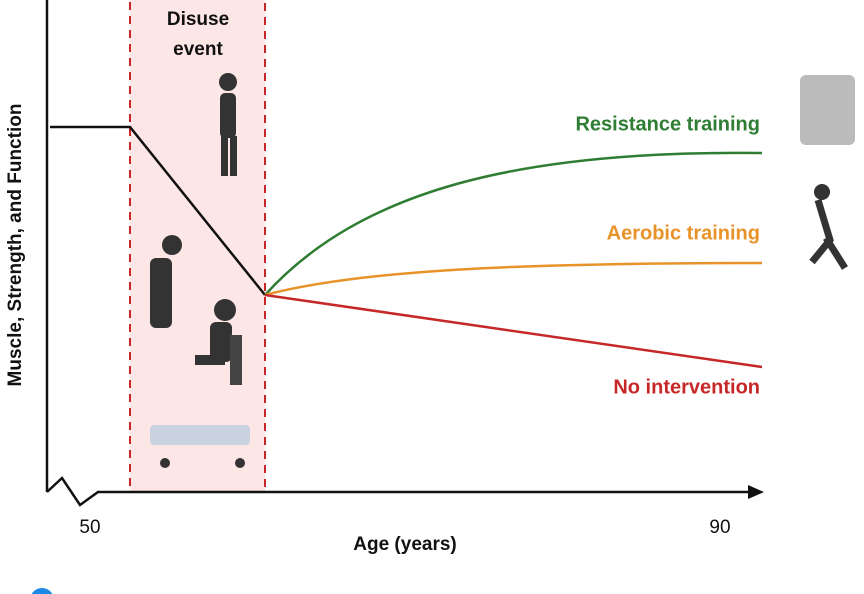 The width and height of the screenshot is (864, 594). I want to click on x-start-label: 50, so click(89, 527).